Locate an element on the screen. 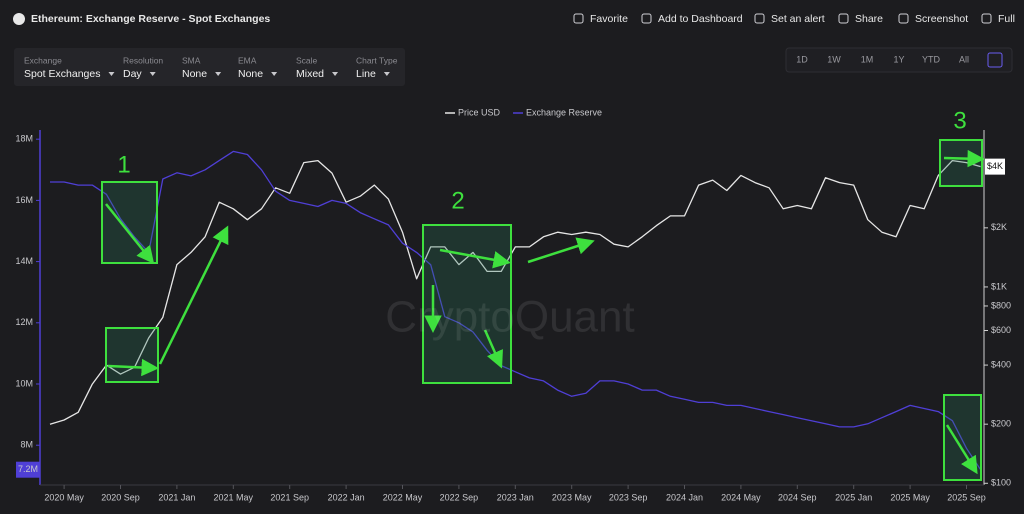  control-value: Spot Exchanges is located at coordinates (62, 74).